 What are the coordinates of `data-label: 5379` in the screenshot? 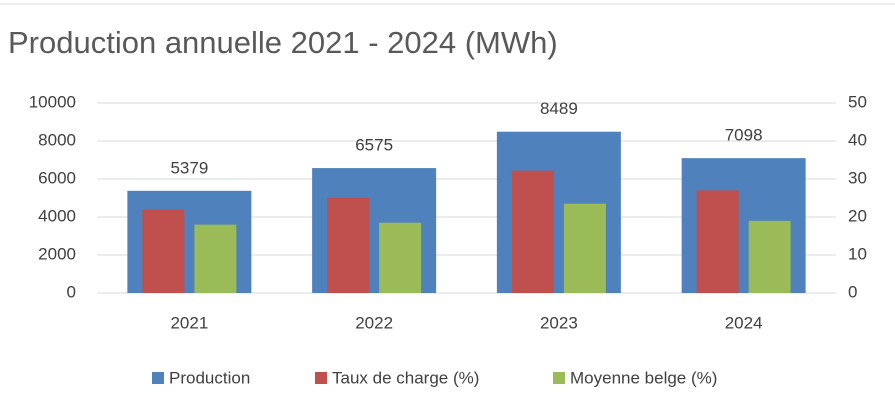 It's located at (189, 167).